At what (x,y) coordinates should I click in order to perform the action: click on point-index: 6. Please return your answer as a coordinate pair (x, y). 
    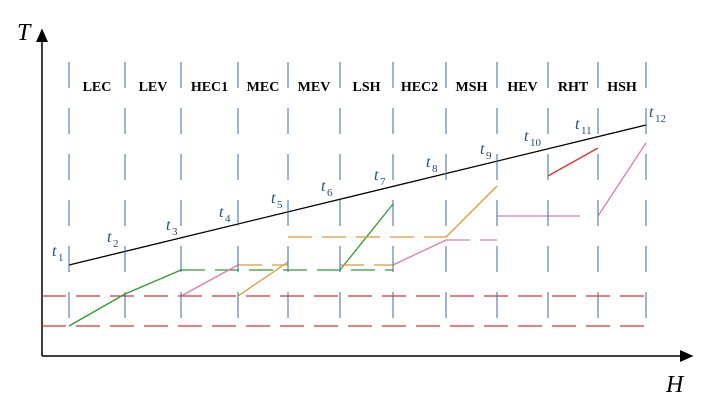
    Looking at the image, I should click on (330, 193).